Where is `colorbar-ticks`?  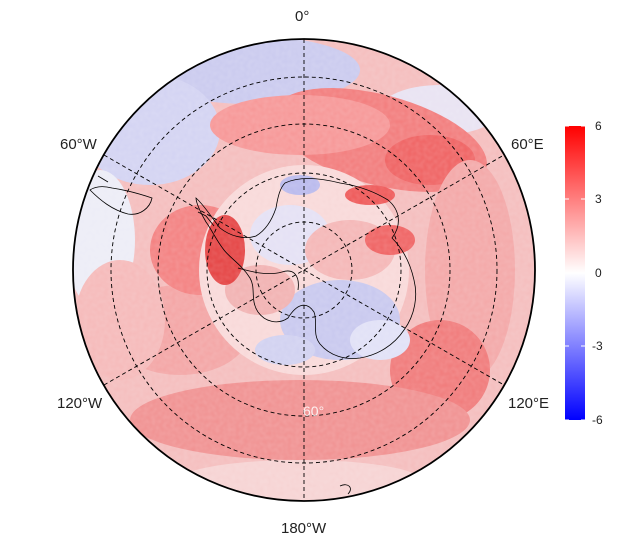
colorbar-ticks is located at coordinates (575, 273).